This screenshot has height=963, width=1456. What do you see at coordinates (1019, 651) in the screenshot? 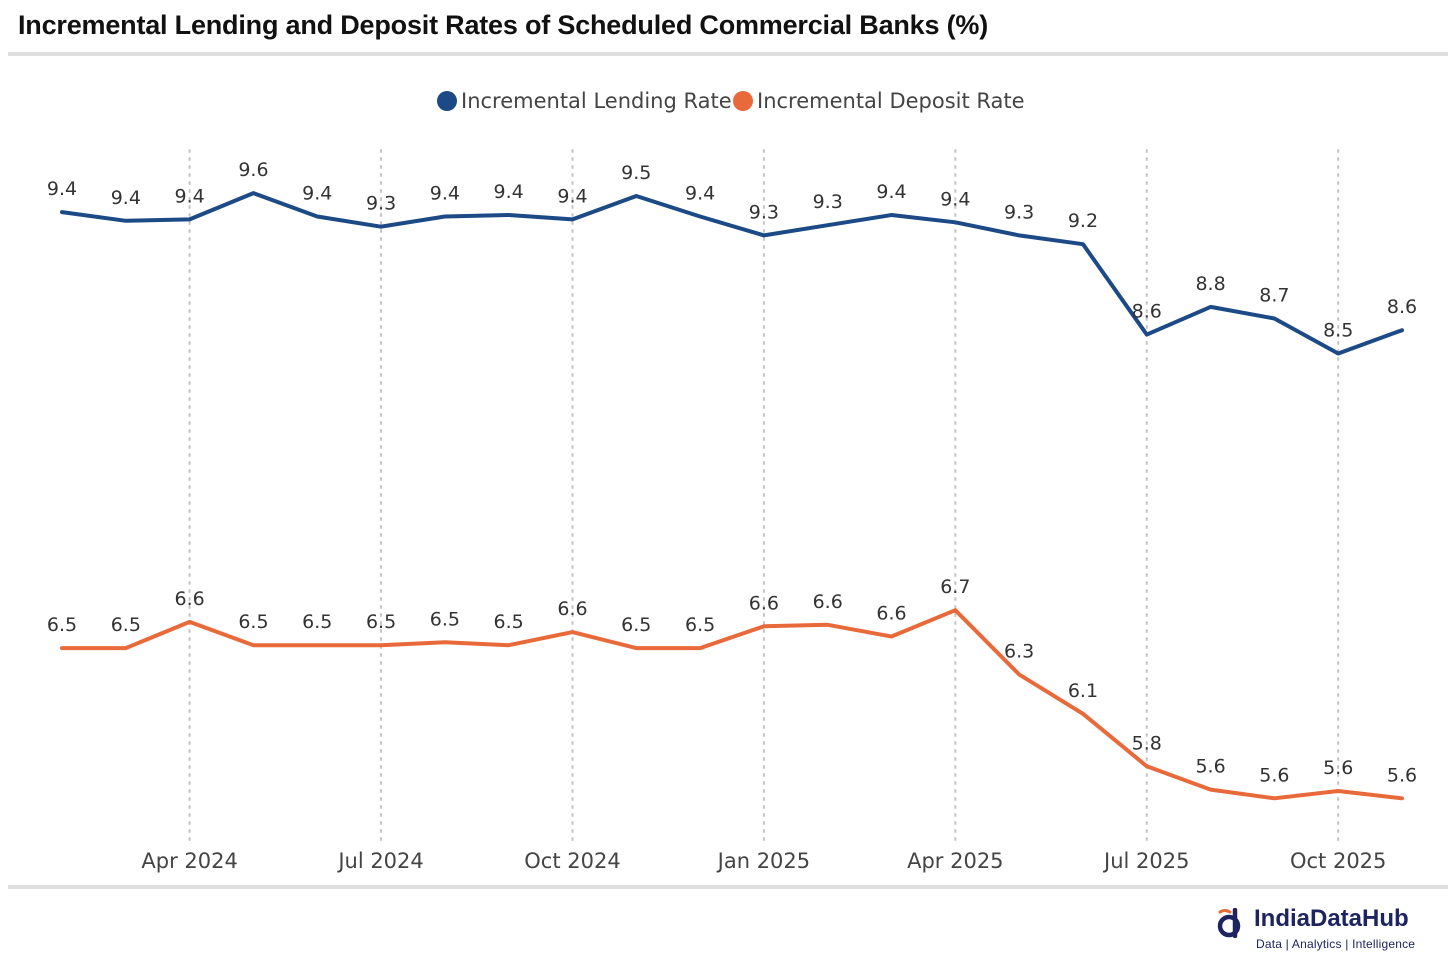
I see `deposit-rate-data-label: 6.3` at bounding box center [1019, 651].